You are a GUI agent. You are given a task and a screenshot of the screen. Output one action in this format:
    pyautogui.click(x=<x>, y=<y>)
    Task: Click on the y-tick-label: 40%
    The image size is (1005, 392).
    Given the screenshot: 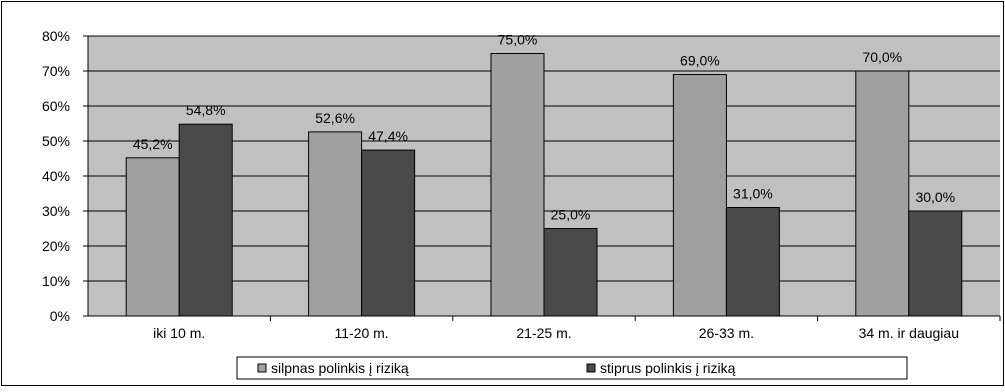 What is the action you would take?
    pyautogui.click(x=56, y=176)
    